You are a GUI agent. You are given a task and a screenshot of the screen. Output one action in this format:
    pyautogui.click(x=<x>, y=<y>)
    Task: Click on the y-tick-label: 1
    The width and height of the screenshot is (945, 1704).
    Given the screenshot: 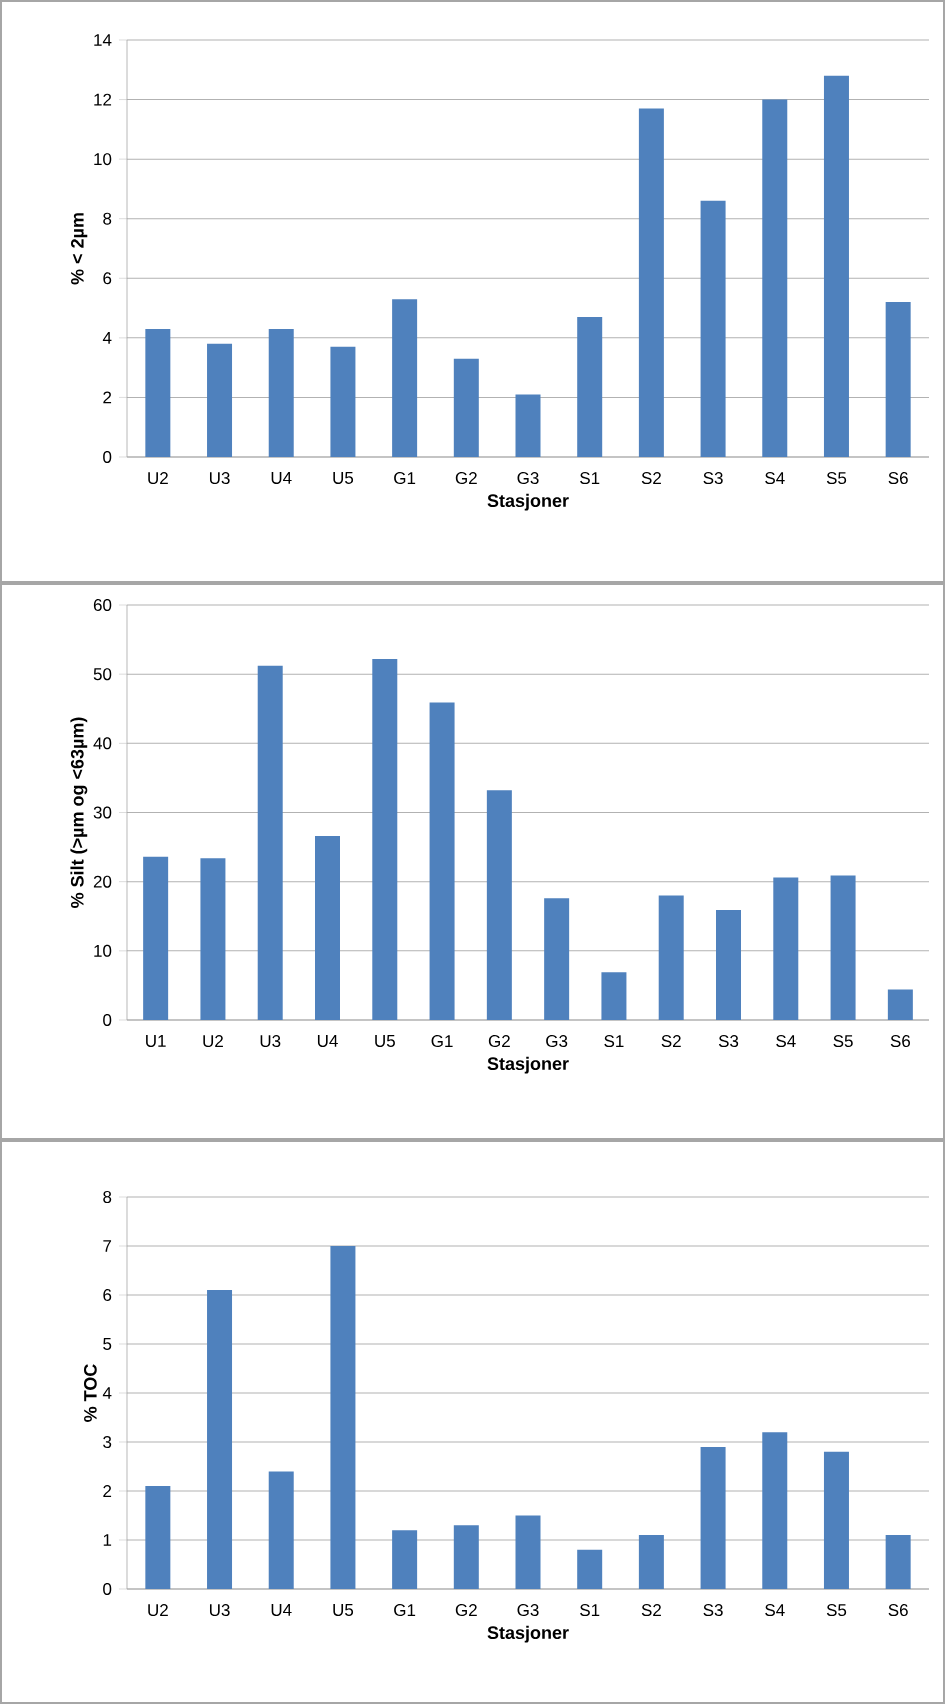 What is the action you would take?
    pyautogui.click(x=107, y=1540)
    